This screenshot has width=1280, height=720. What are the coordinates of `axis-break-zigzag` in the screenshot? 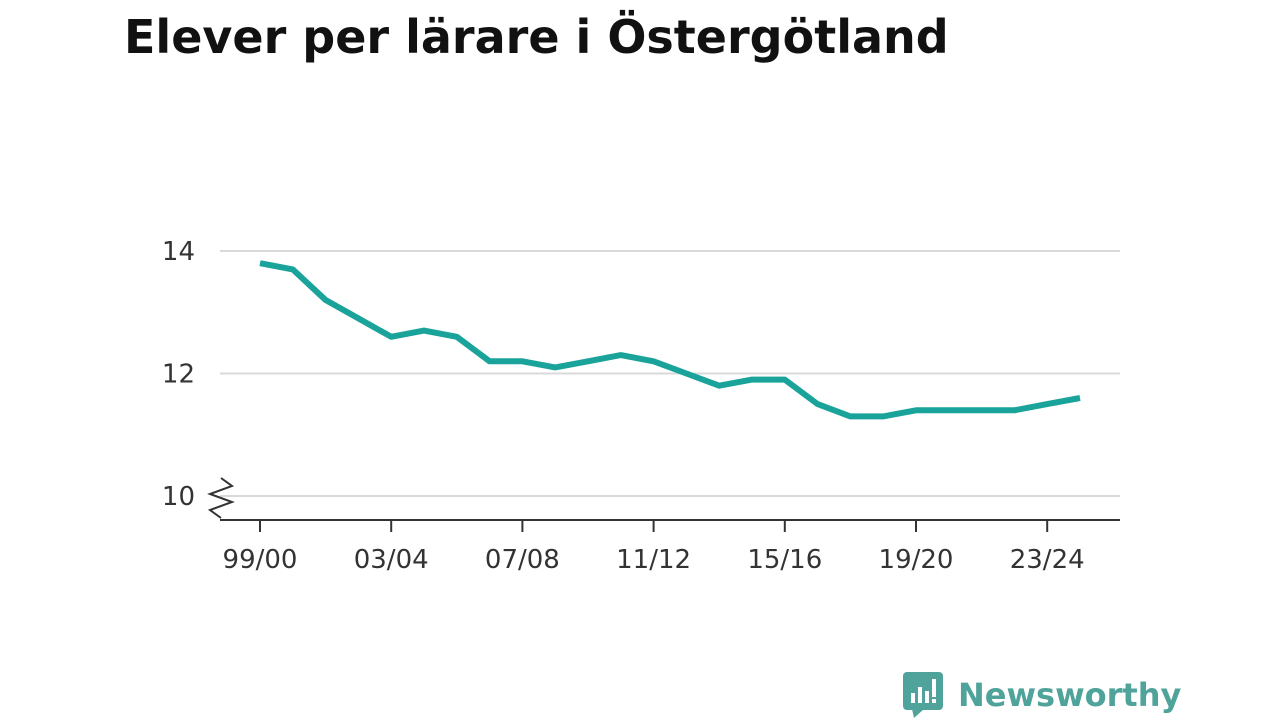 It's located at (221, 498).